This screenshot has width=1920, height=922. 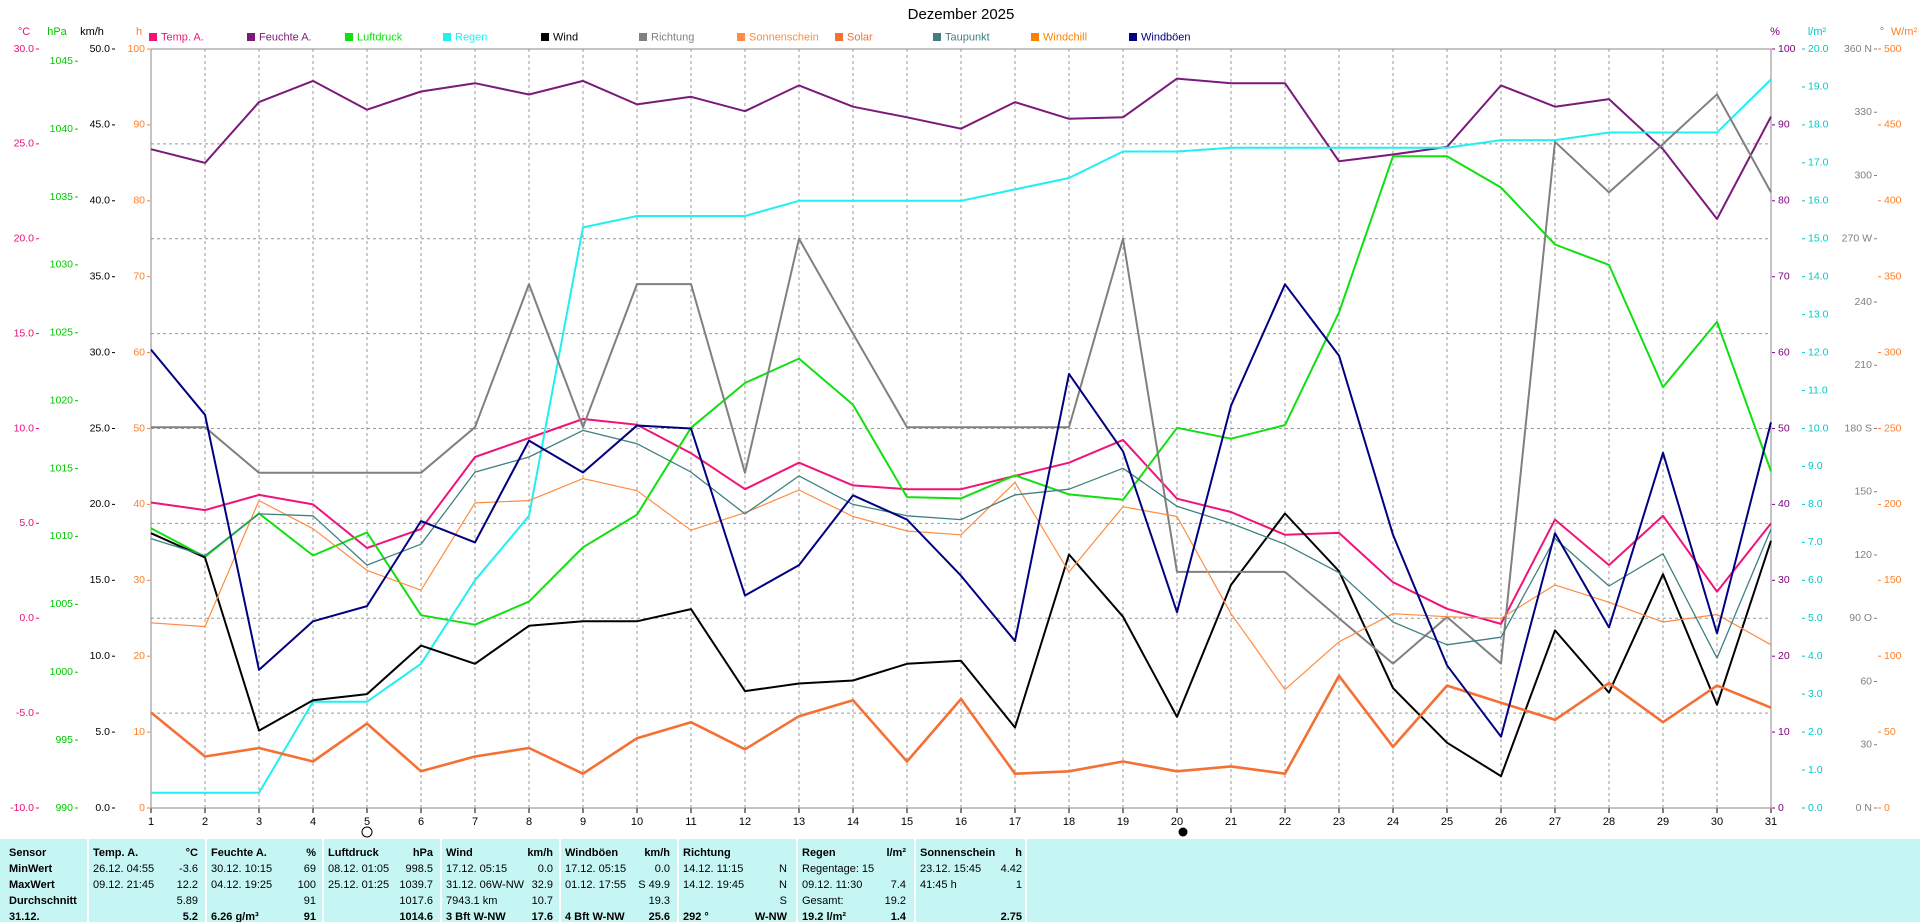 What do you see at coordinates (1818, 201) in the screenshot?
I see `y-tick-label: 16.0` at bounding box center [1818, 201].